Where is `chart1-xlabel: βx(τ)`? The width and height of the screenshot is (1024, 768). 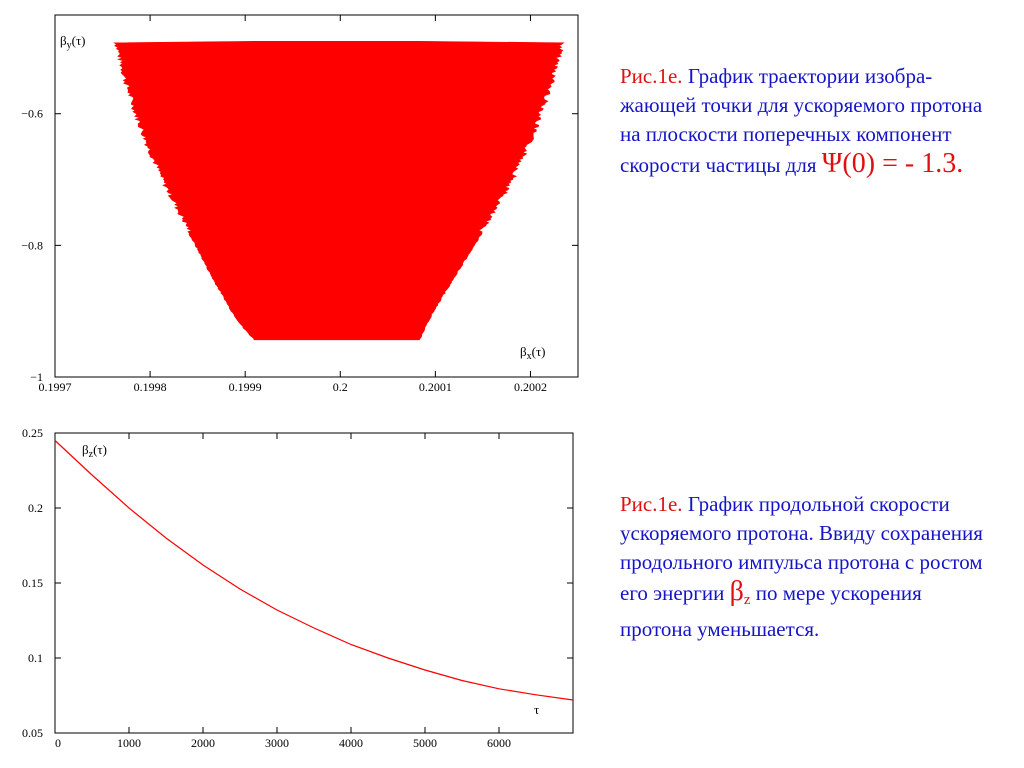
chart1-xlabel: βx(τ) is located at coordinates (533, 353).